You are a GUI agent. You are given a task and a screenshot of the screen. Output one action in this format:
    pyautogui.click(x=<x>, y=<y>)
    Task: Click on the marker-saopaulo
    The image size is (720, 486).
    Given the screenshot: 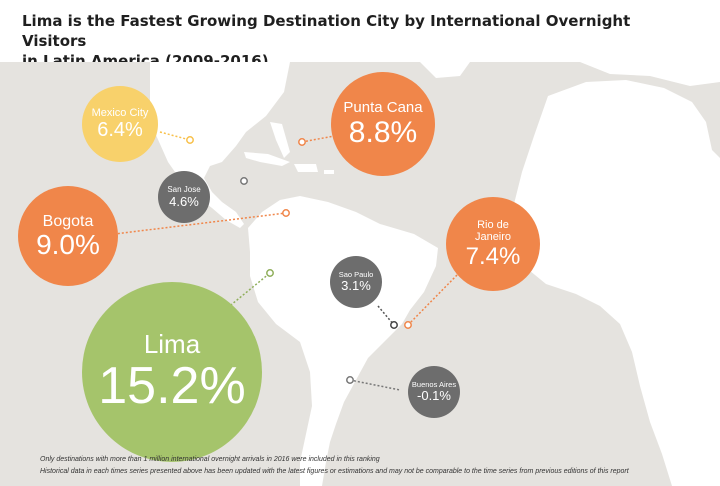 What is the action you would take?
    pyautogui.click(x=394, y=325)
    